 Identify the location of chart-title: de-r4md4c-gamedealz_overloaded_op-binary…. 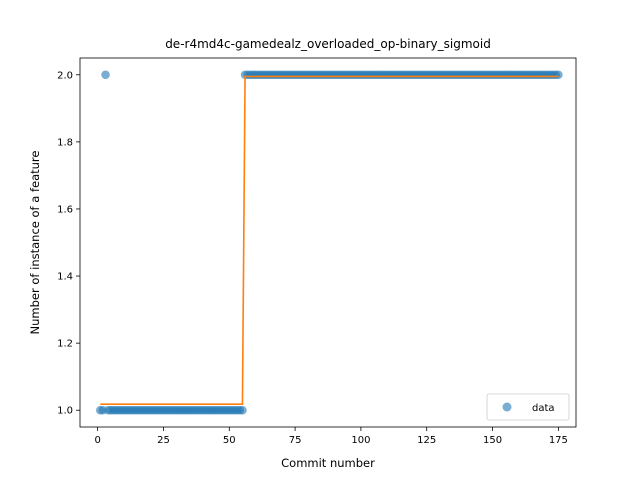
(328, 44).